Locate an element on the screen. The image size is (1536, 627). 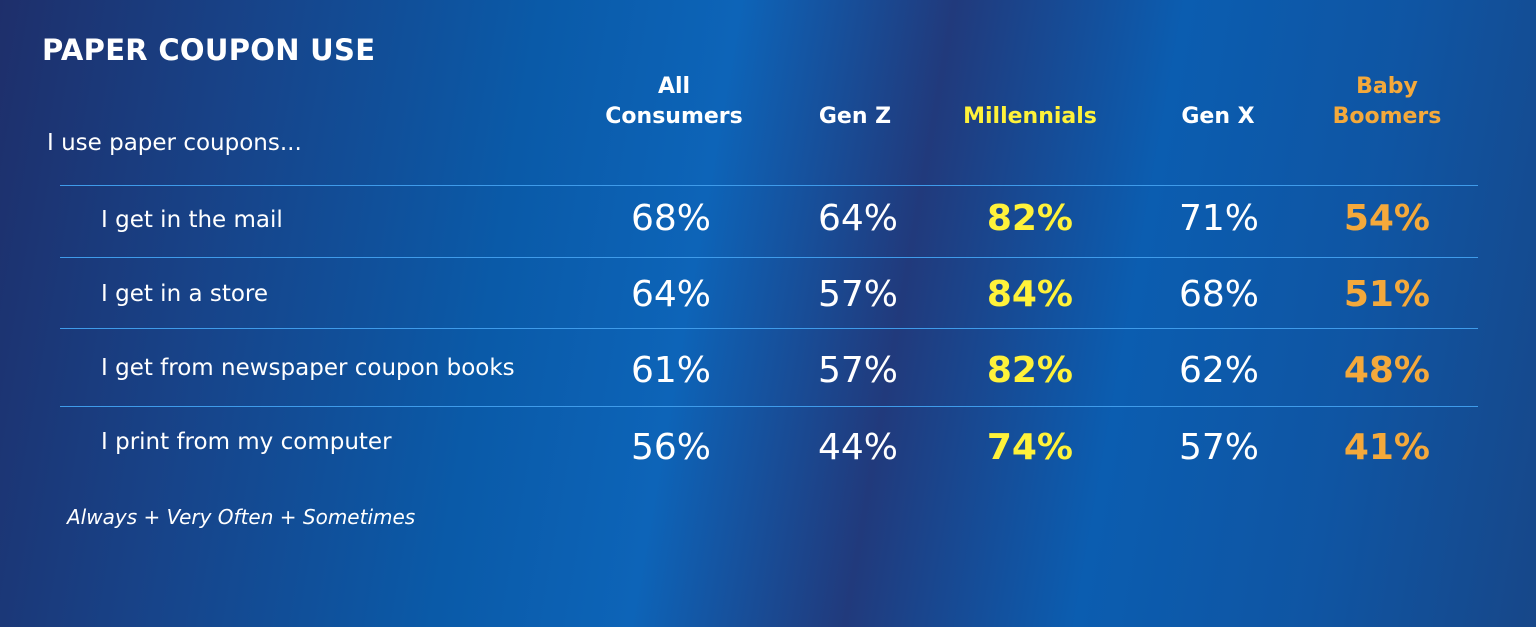
value-cell-baby-boomers: 48% is located at coordinates (1386, 370).